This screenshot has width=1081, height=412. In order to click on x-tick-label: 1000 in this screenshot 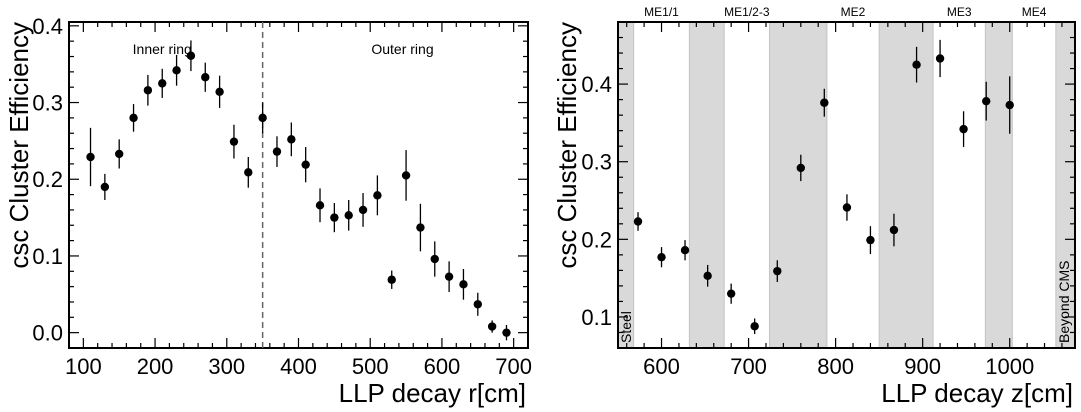, I will do `click(1009, 366)`.